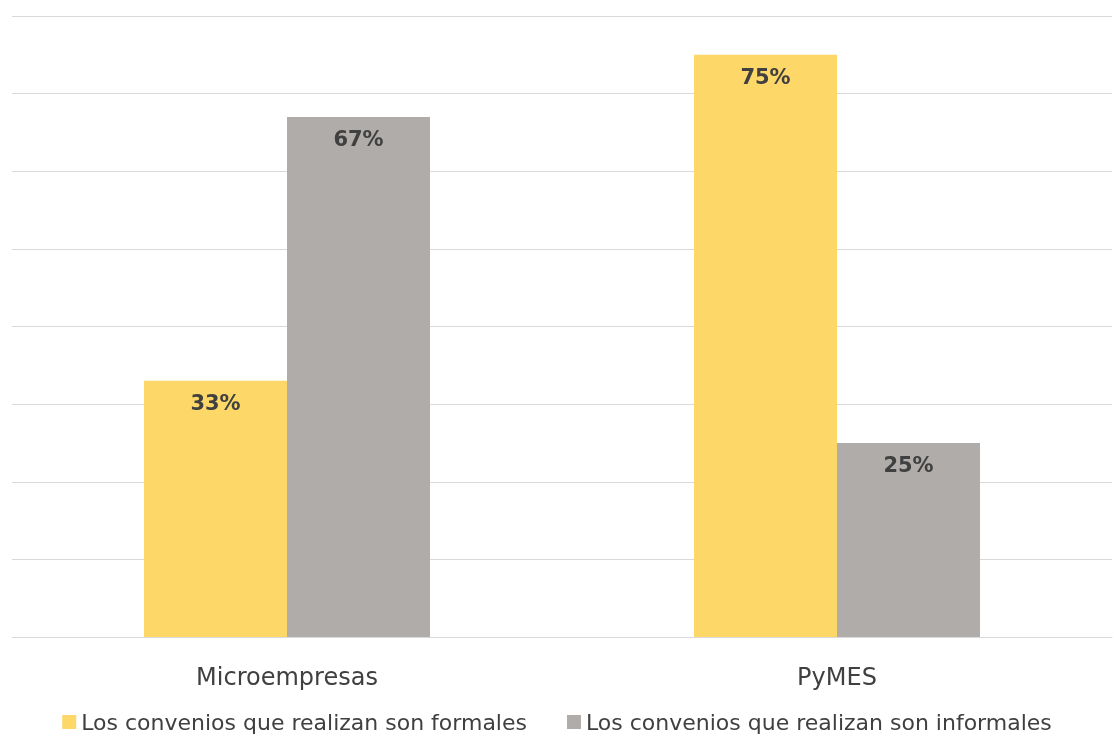 This screenshot has height=740, width=1114. What do you see at coordinates (358, 139) in the screenshot?
I see `data-label: 67%` at bounding box center [358, 139].